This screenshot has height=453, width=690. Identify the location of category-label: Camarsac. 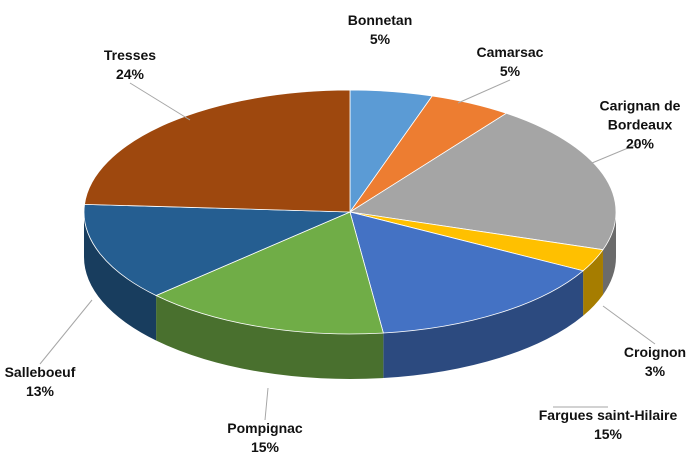
(510, 52).